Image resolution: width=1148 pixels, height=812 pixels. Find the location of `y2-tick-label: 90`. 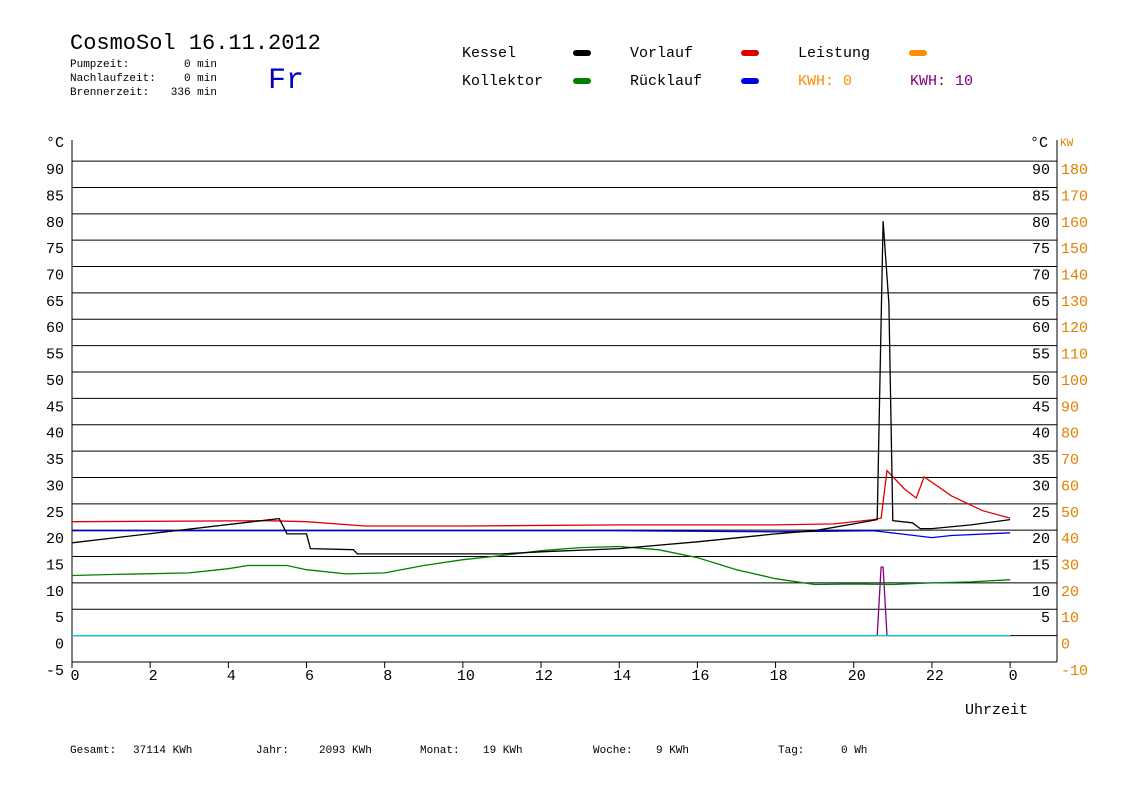

y2-tick-label: 90 is located at coordinates (1070, 407).